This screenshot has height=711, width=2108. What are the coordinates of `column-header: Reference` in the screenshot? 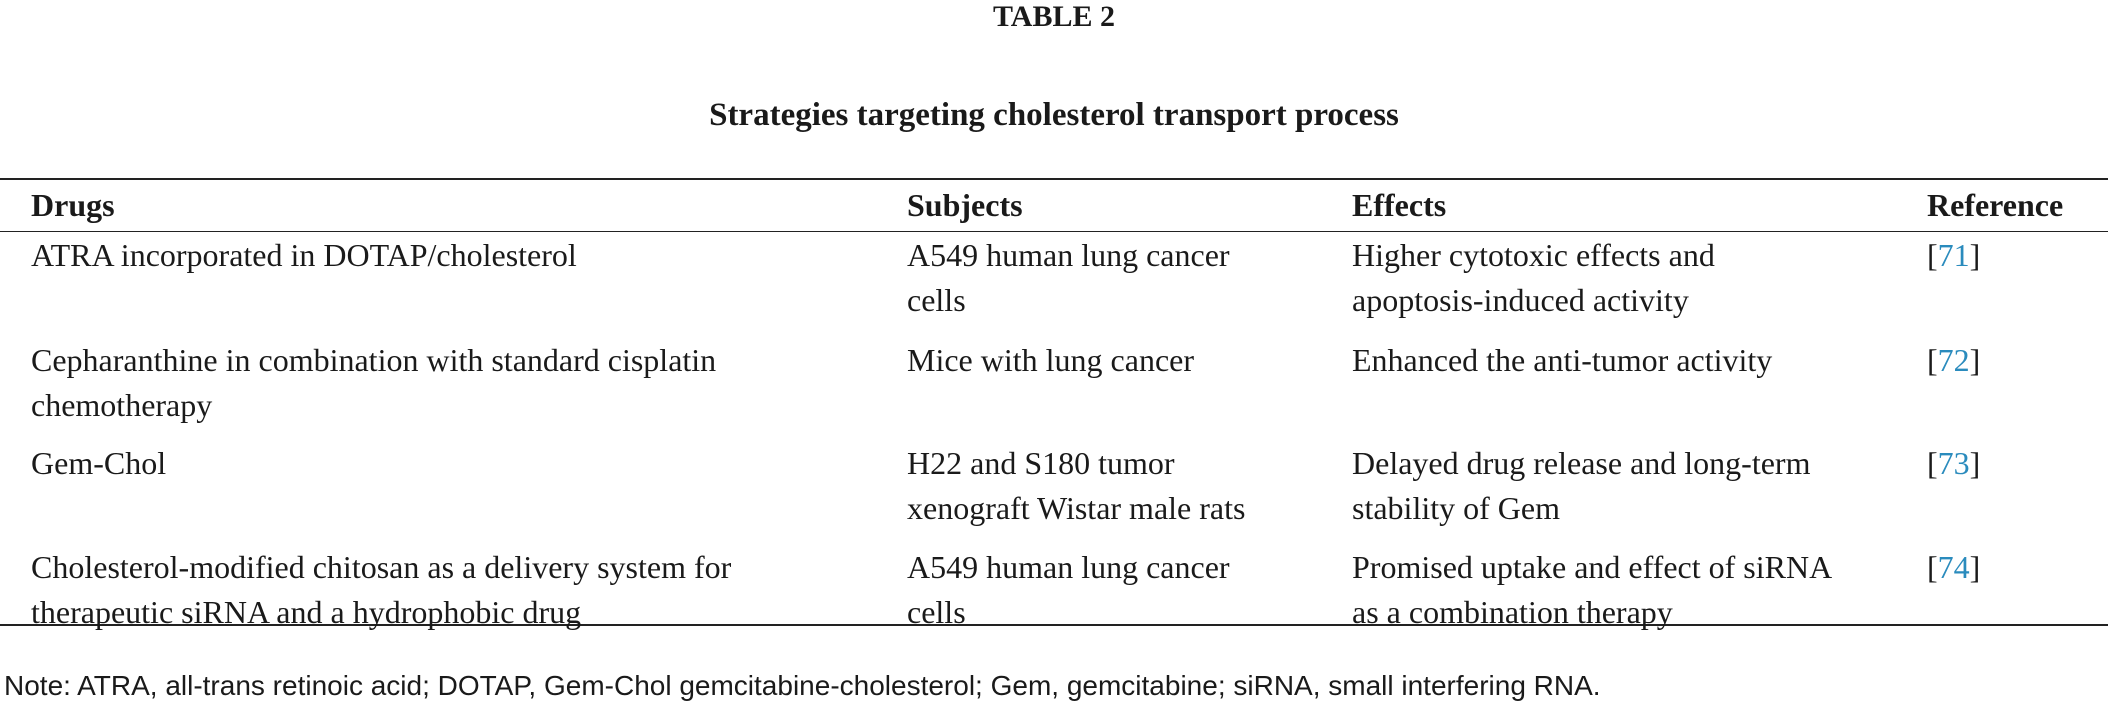 It's located at (1995, 205).